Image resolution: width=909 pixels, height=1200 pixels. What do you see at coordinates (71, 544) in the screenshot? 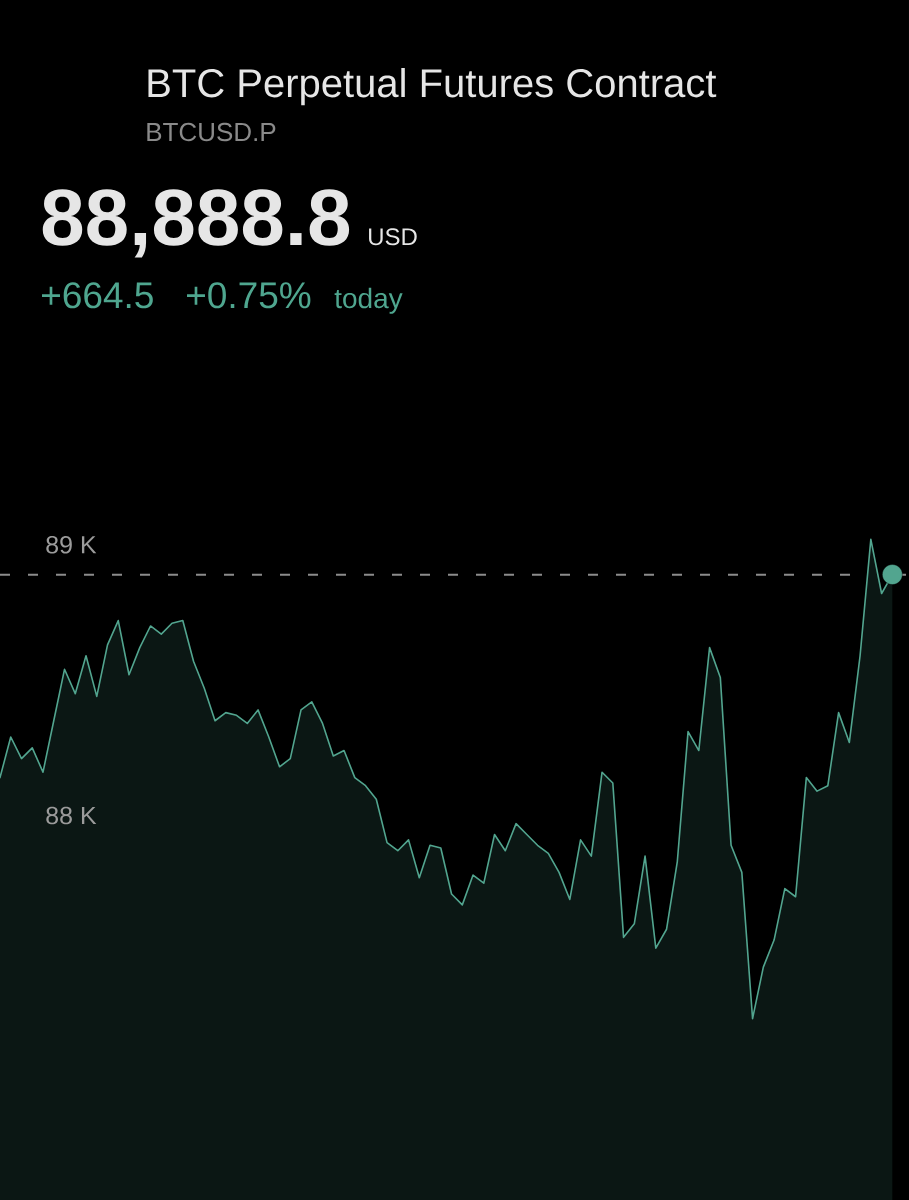
I see `y-tick-label: 89 K` at bounding box center [71, 544].